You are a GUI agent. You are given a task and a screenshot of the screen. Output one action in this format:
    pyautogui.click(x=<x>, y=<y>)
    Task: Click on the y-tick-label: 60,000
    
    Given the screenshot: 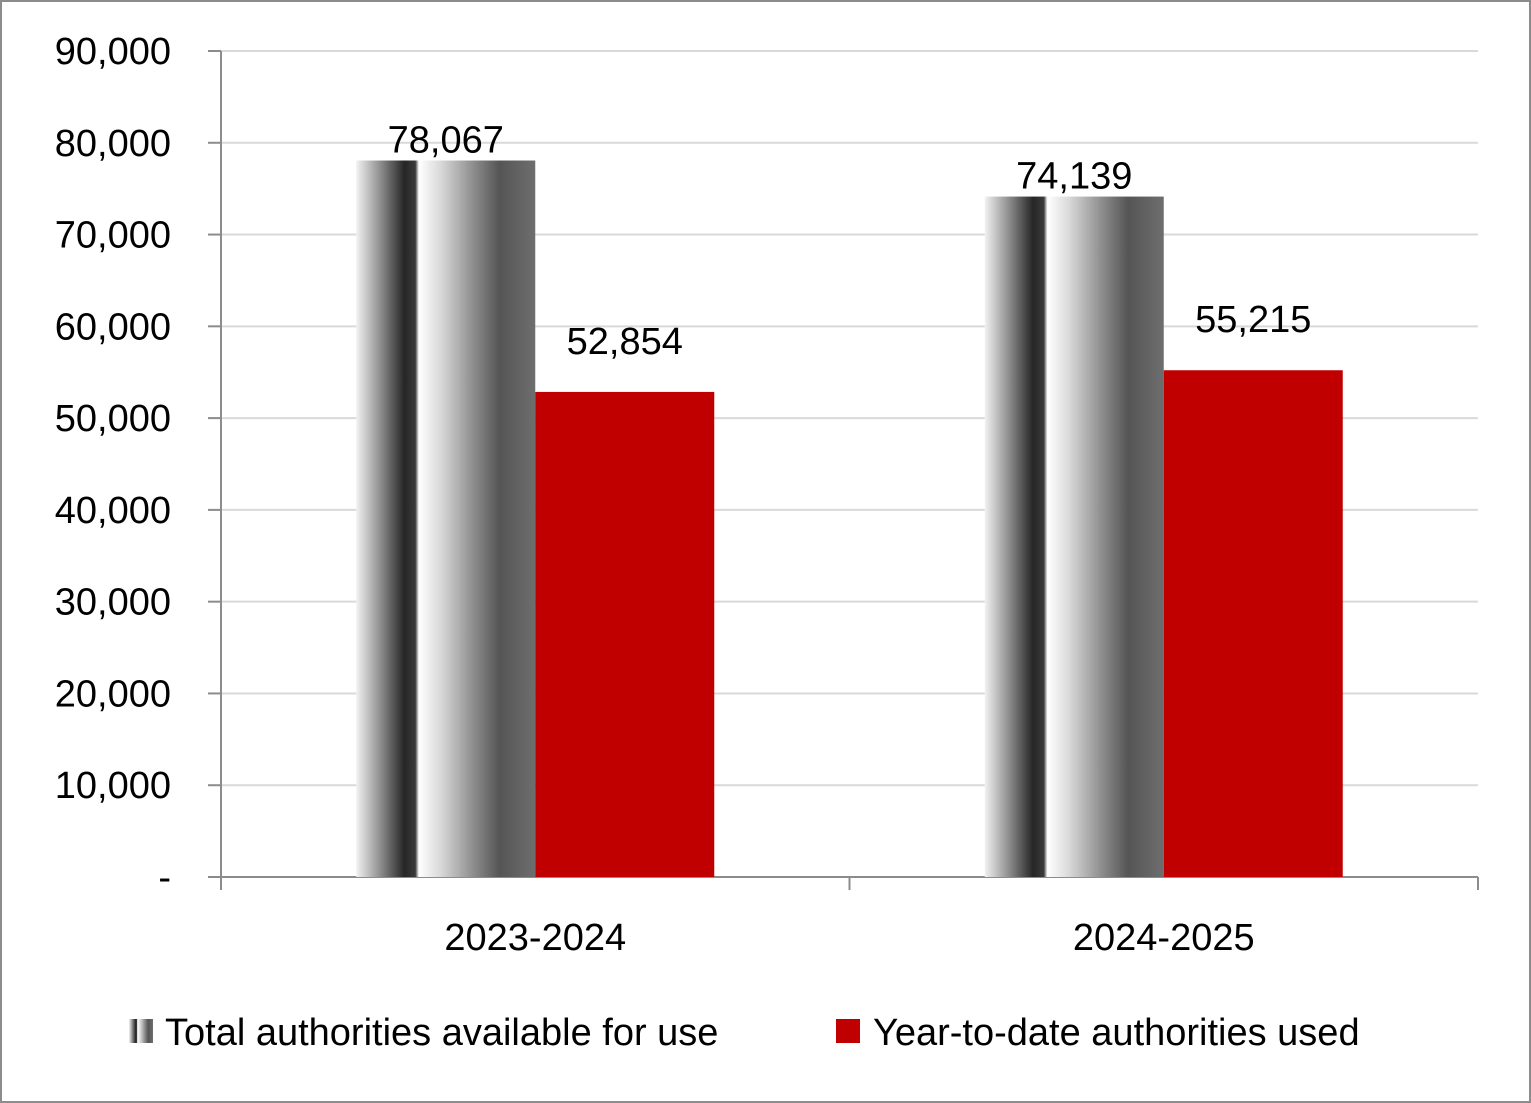 What is the action you would take?
    pyautogui.click(x=113, y=327)
    